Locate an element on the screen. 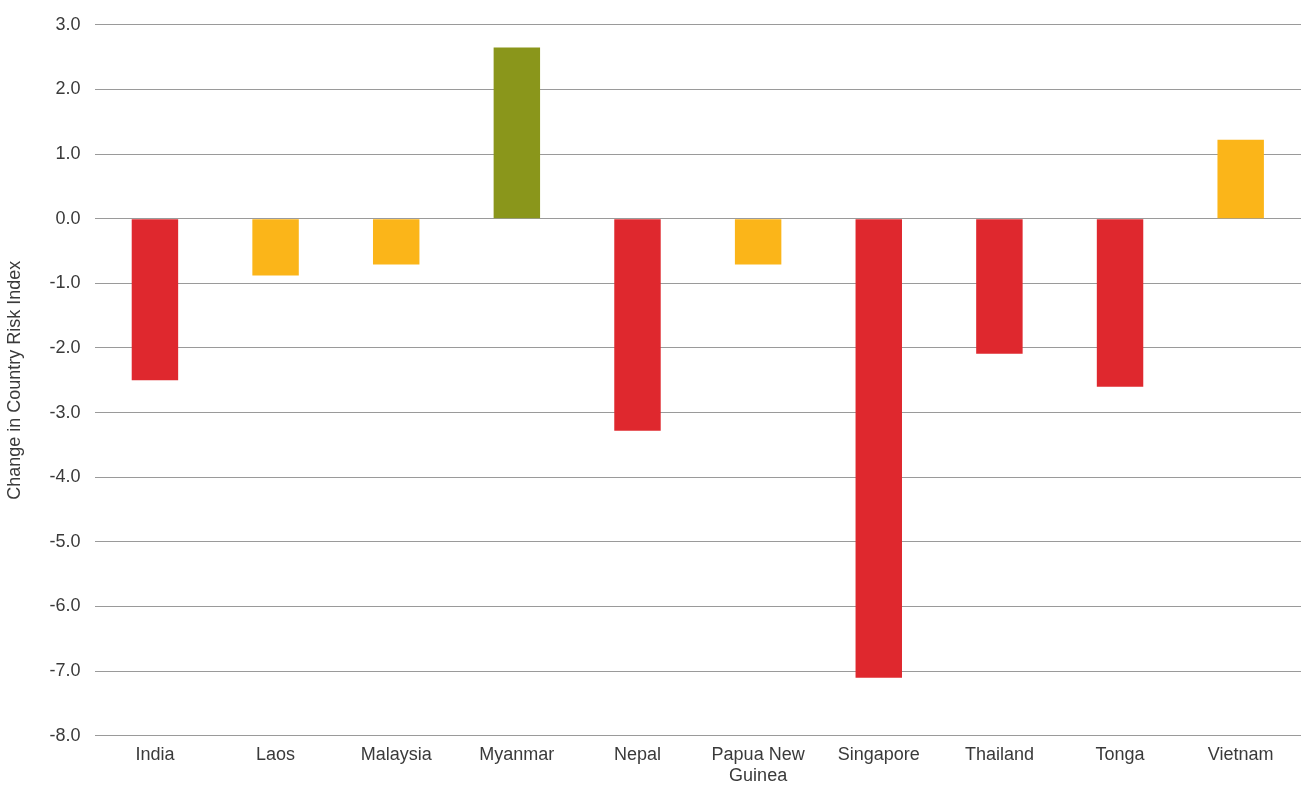  x-tick-label: Laos is located at coordinates (276, 753).